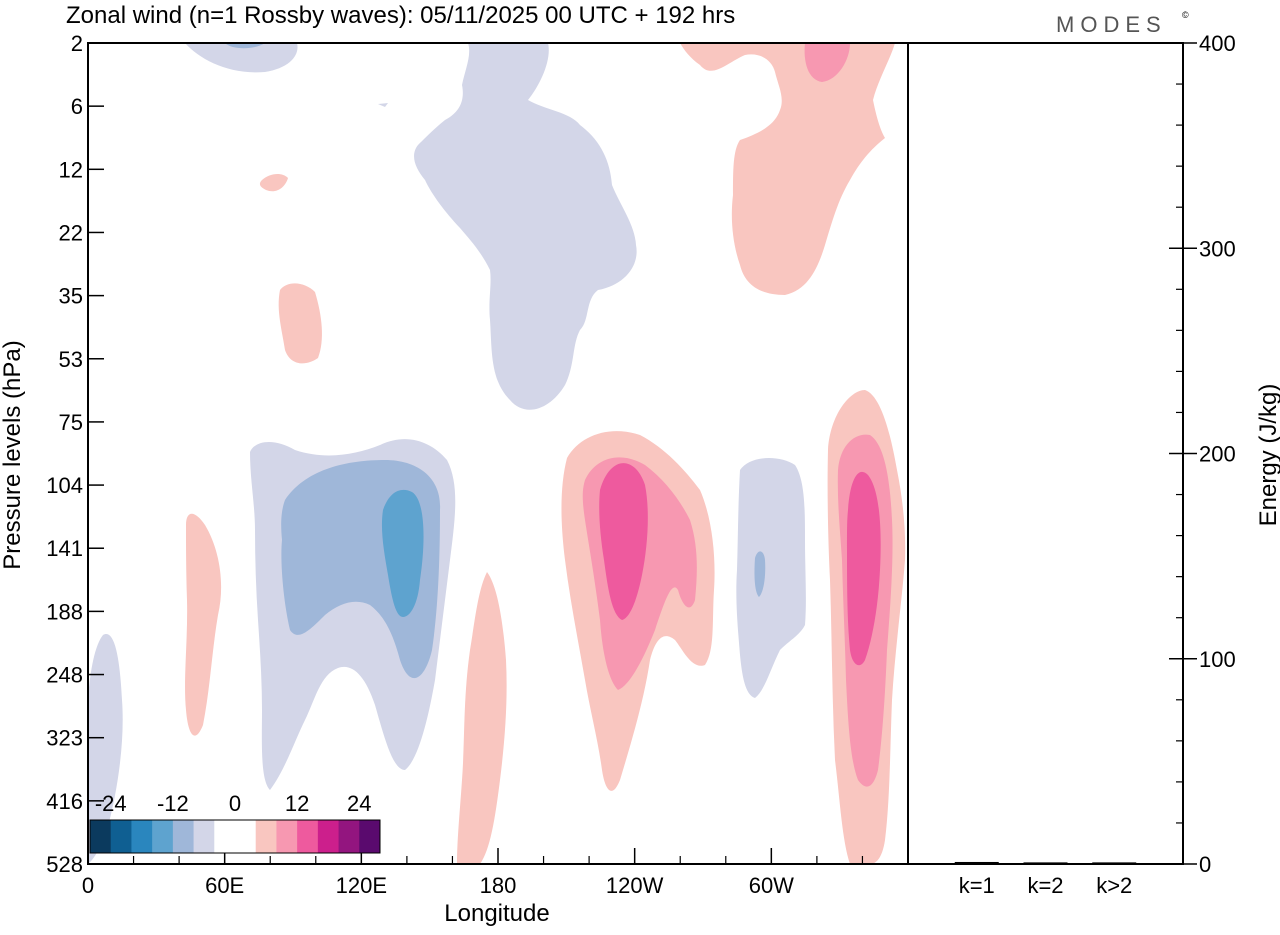 This screenshot has height=935, width=1280. I want to click on logo-text: MODES, so click(1111, 24).